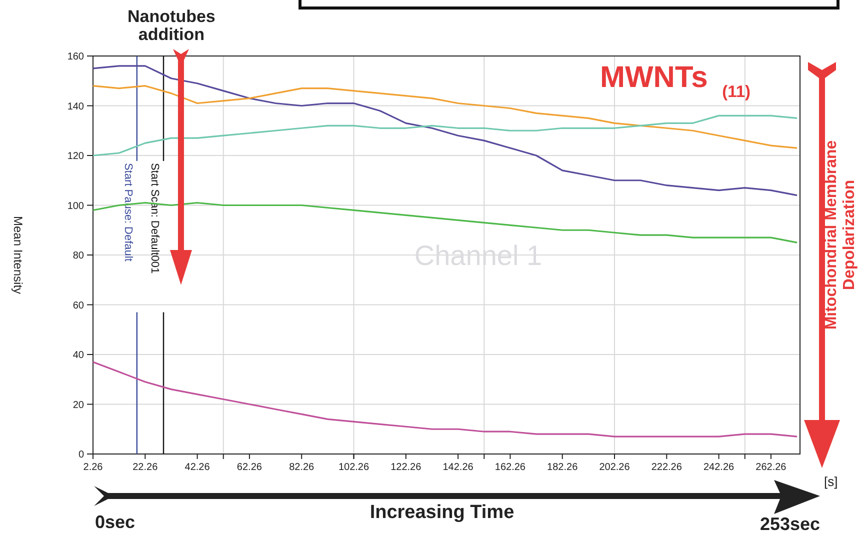  Describe the element at coordinates (249, 467) in the screenshot. I see `x-tick-label: 62.26` at that location.